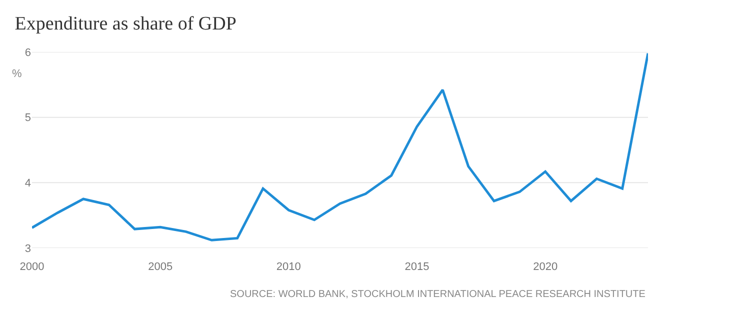 The height and width of the screenshot is (320, 740). Describe the element at coordinates (438, 294) in the screenshot. I see `source-note: SOURCE: WORLD BANK, STOCKHOLM INTERNATIONAL PEACE RESEARCH INSTITUTE` at that location.